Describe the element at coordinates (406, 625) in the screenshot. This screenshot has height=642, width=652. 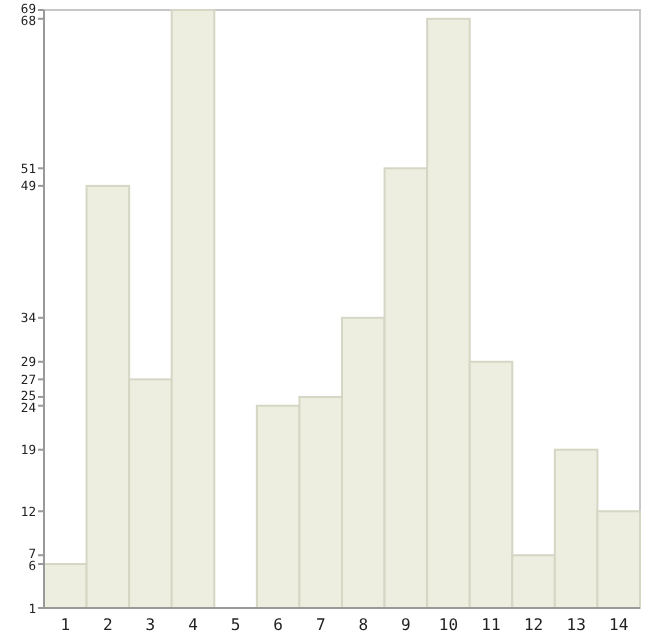
I see `x-tick-label: 9` at that location.